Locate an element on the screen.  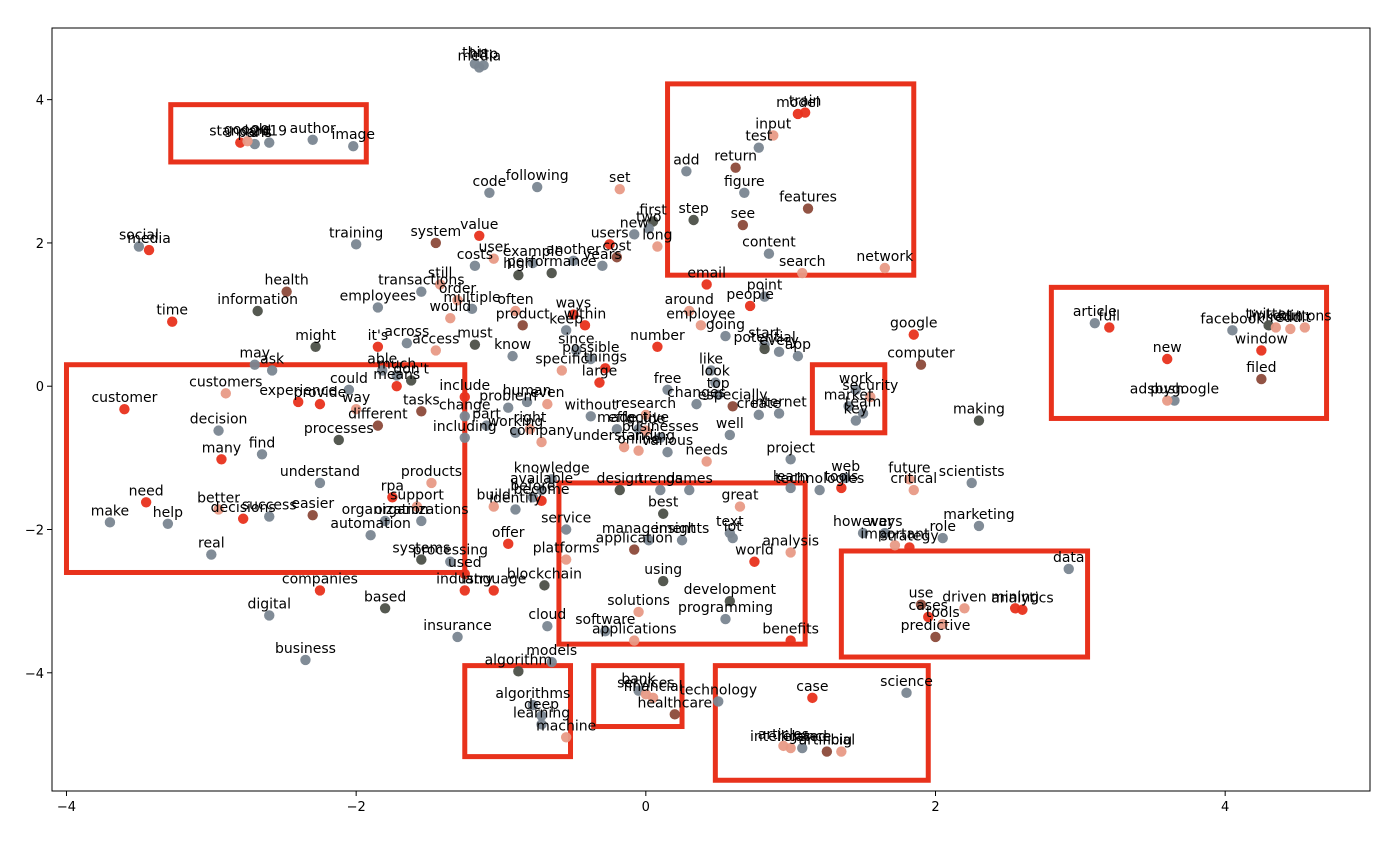
point-label: team is located at coordinates (863, 402).